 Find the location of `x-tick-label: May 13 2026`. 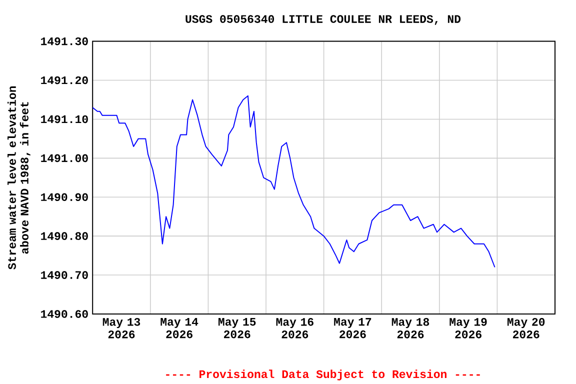

x-tick-label: May 13 2026 is located at coordinates (121, 328).